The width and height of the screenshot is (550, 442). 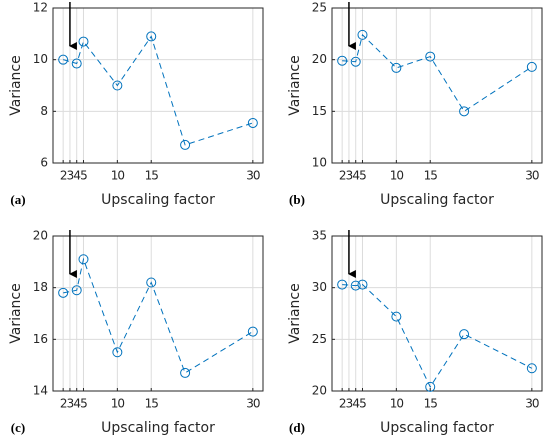 I want to click on panel-label: (a), so click(x=17, y=199).